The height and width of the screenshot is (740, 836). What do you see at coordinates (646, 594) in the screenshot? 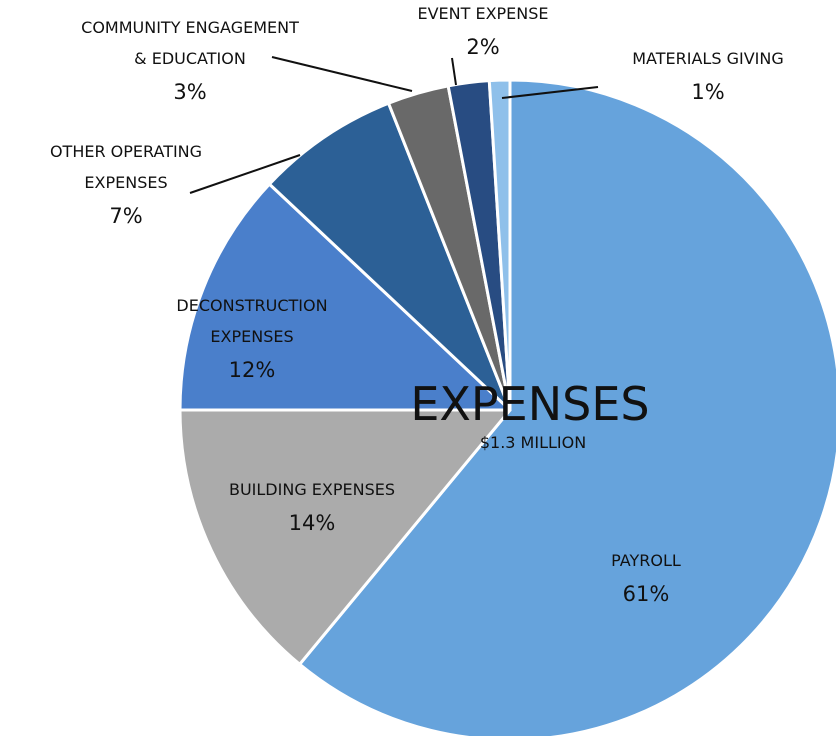
I see `slice-label-percent: 61%` at bounding box center [646, 594].